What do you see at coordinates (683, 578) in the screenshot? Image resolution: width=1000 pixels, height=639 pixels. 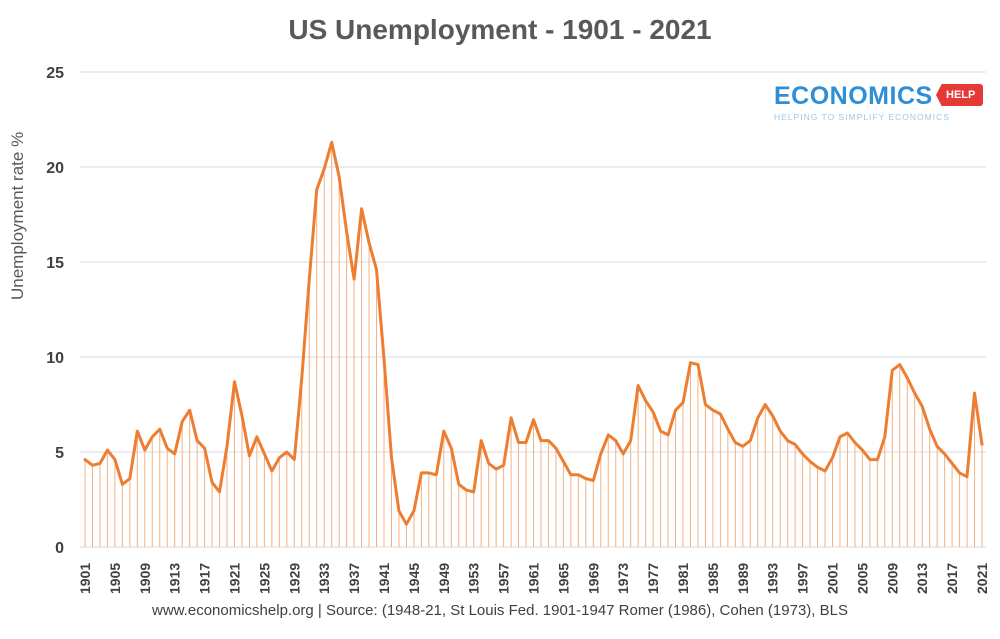 I see `x-tick-label: 1981` at bounding box center [683, 578].